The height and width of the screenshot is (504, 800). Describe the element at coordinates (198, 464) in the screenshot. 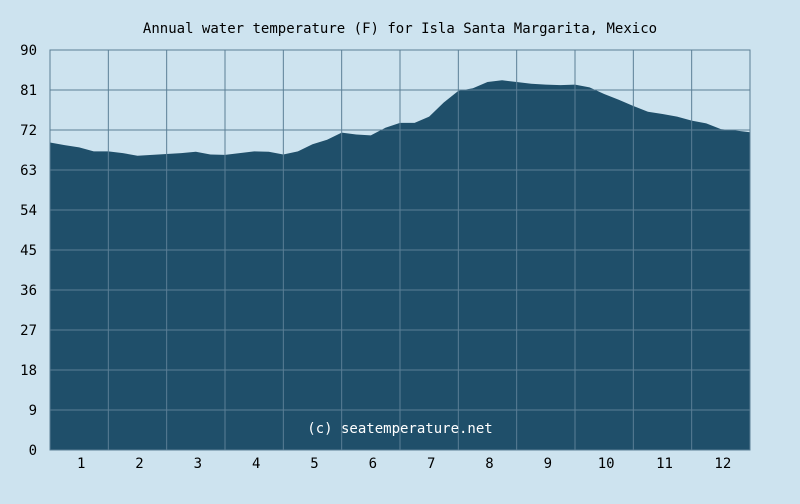

I see `x-tick-label: 3` at that location.